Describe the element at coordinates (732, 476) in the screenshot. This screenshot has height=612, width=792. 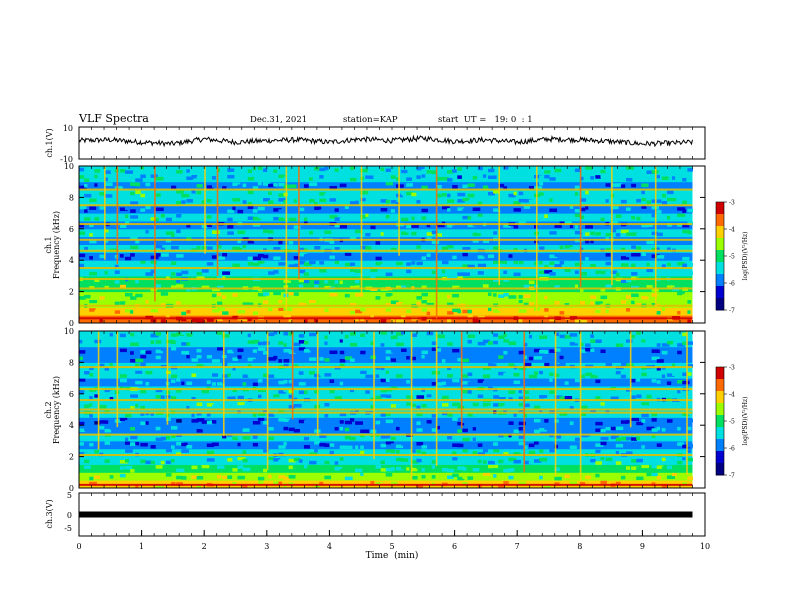
I see `colorbar-tick-label: -7` at that location.